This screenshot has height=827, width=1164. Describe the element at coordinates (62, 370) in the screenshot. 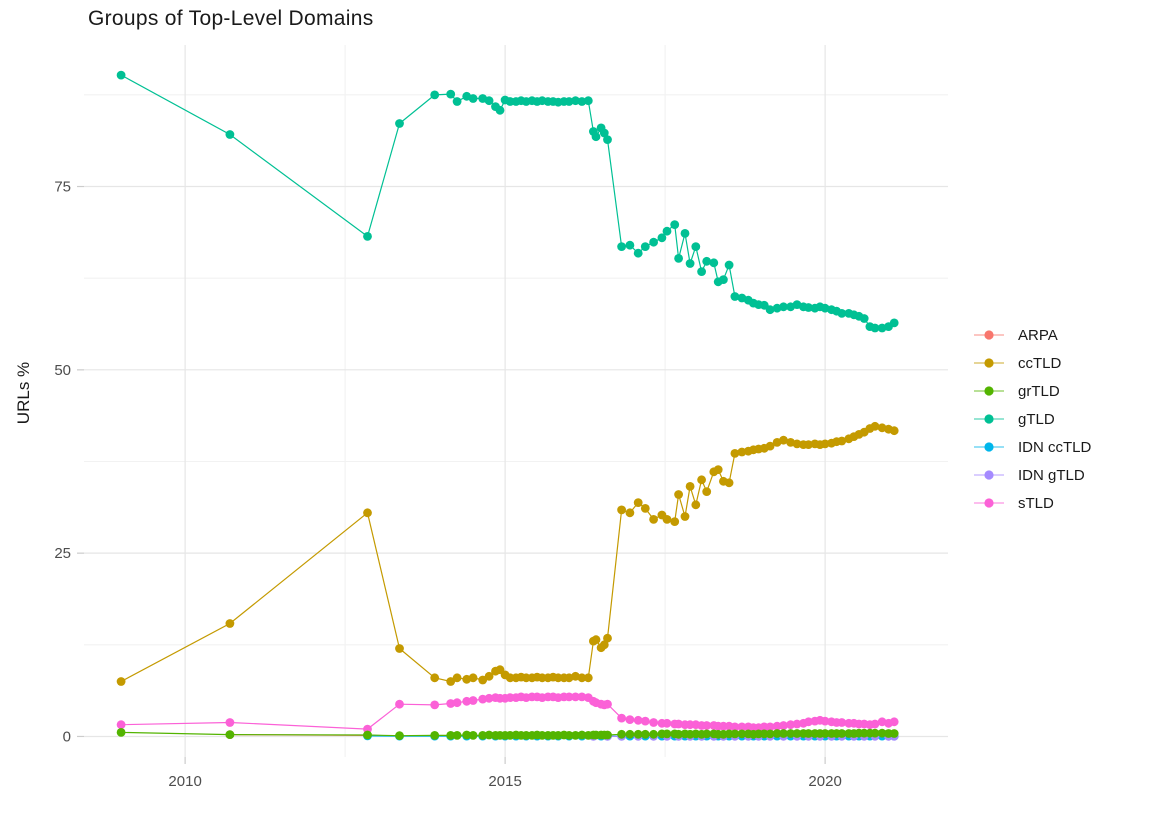

I see `y-tick-label: 50` at that location.